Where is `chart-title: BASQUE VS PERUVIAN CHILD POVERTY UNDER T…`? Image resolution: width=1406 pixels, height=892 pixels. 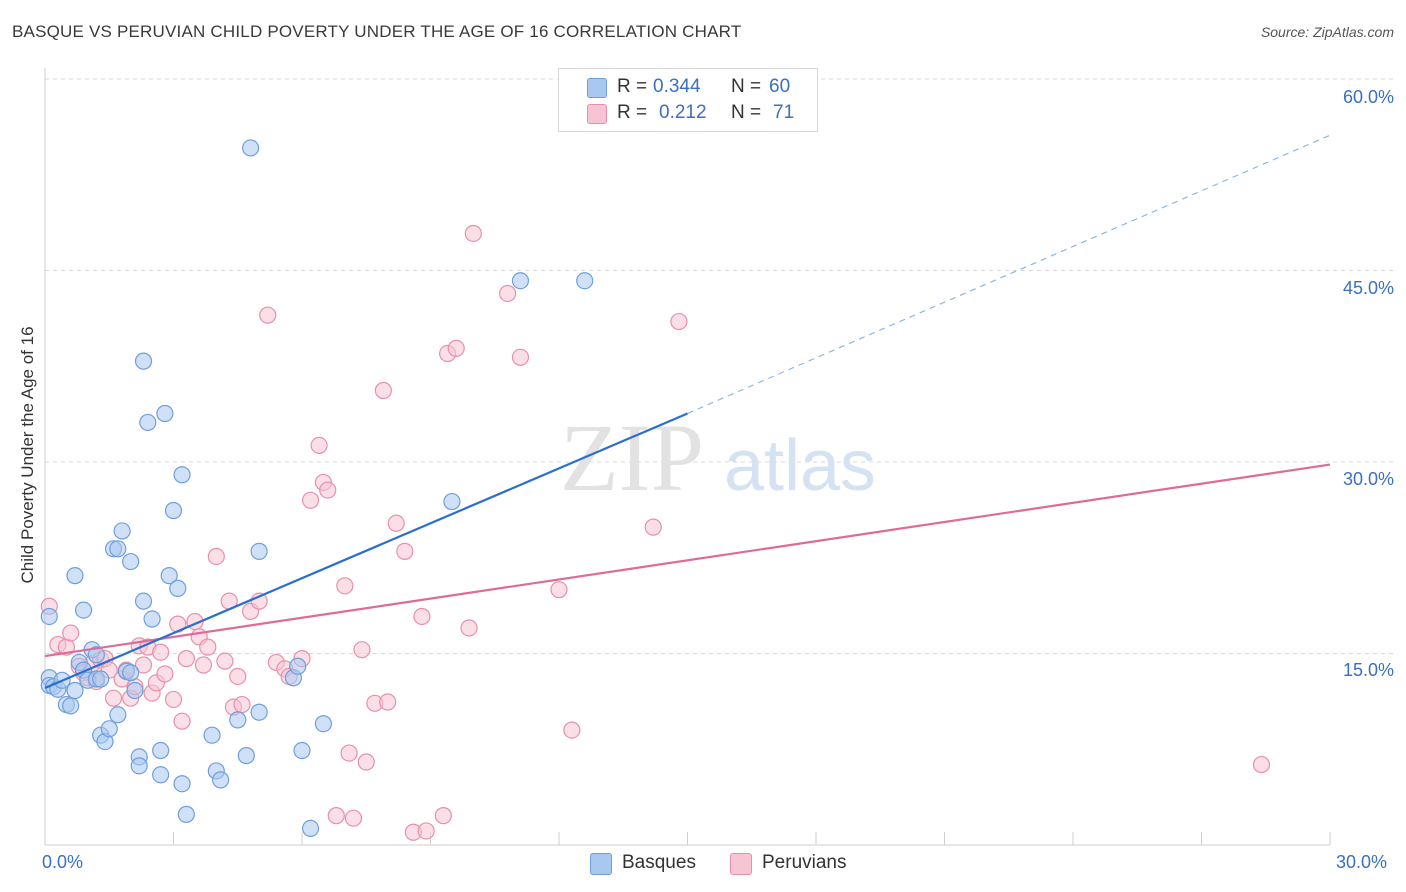 chart-title: BASQUE VS PERUVIAN CHILD POVERTY UNDER T… is located at coordinates (377, 31).